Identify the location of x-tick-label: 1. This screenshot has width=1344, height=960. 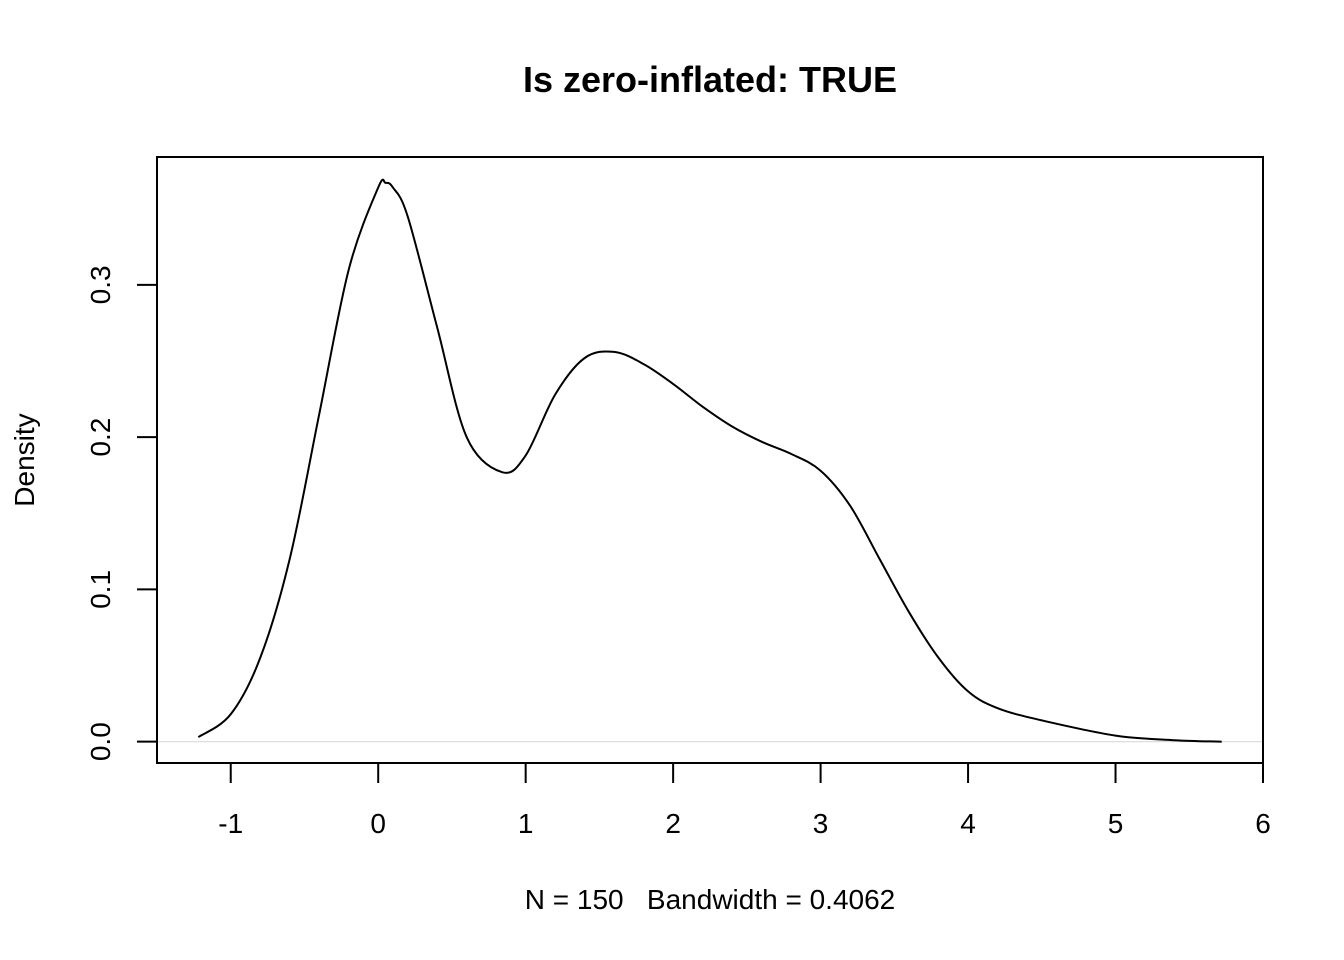
(526, 823).